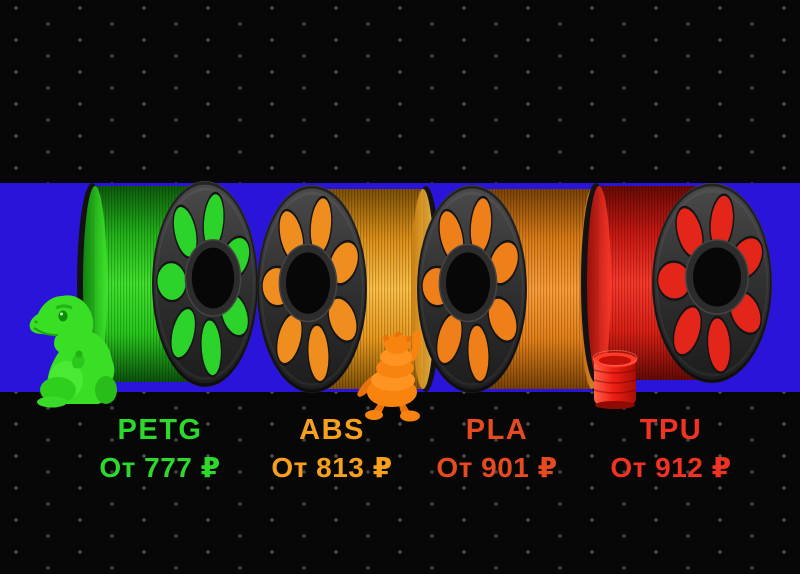 The width and height of the screenshot is (800, 574). I want to click on monster-head, so click(397, 344).